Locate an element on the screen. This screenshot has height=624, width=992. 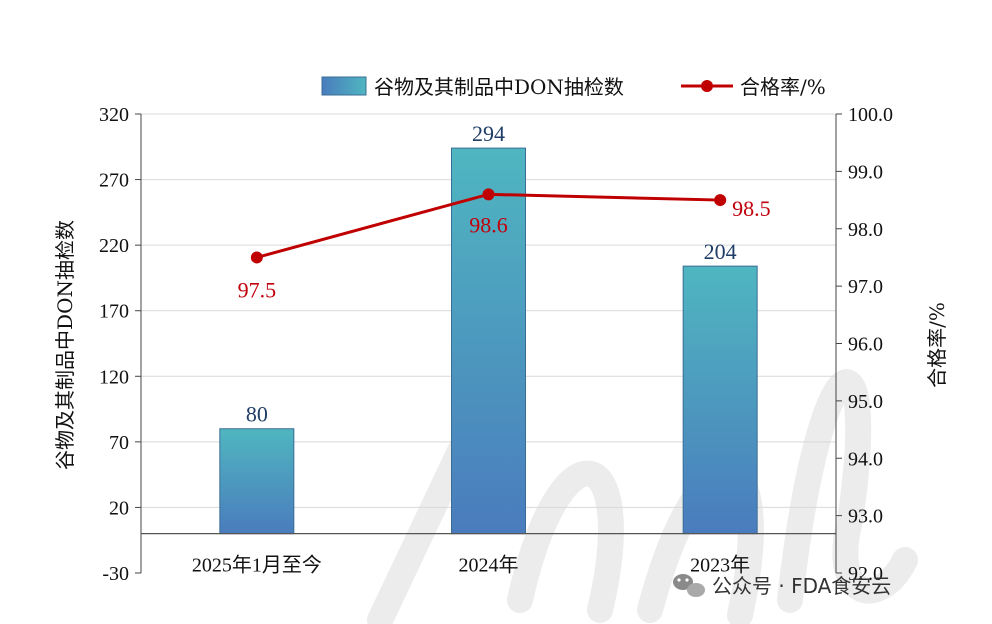
watermark-badge: 公众号 · FDA食安云 is located at coordinates (782, 586).